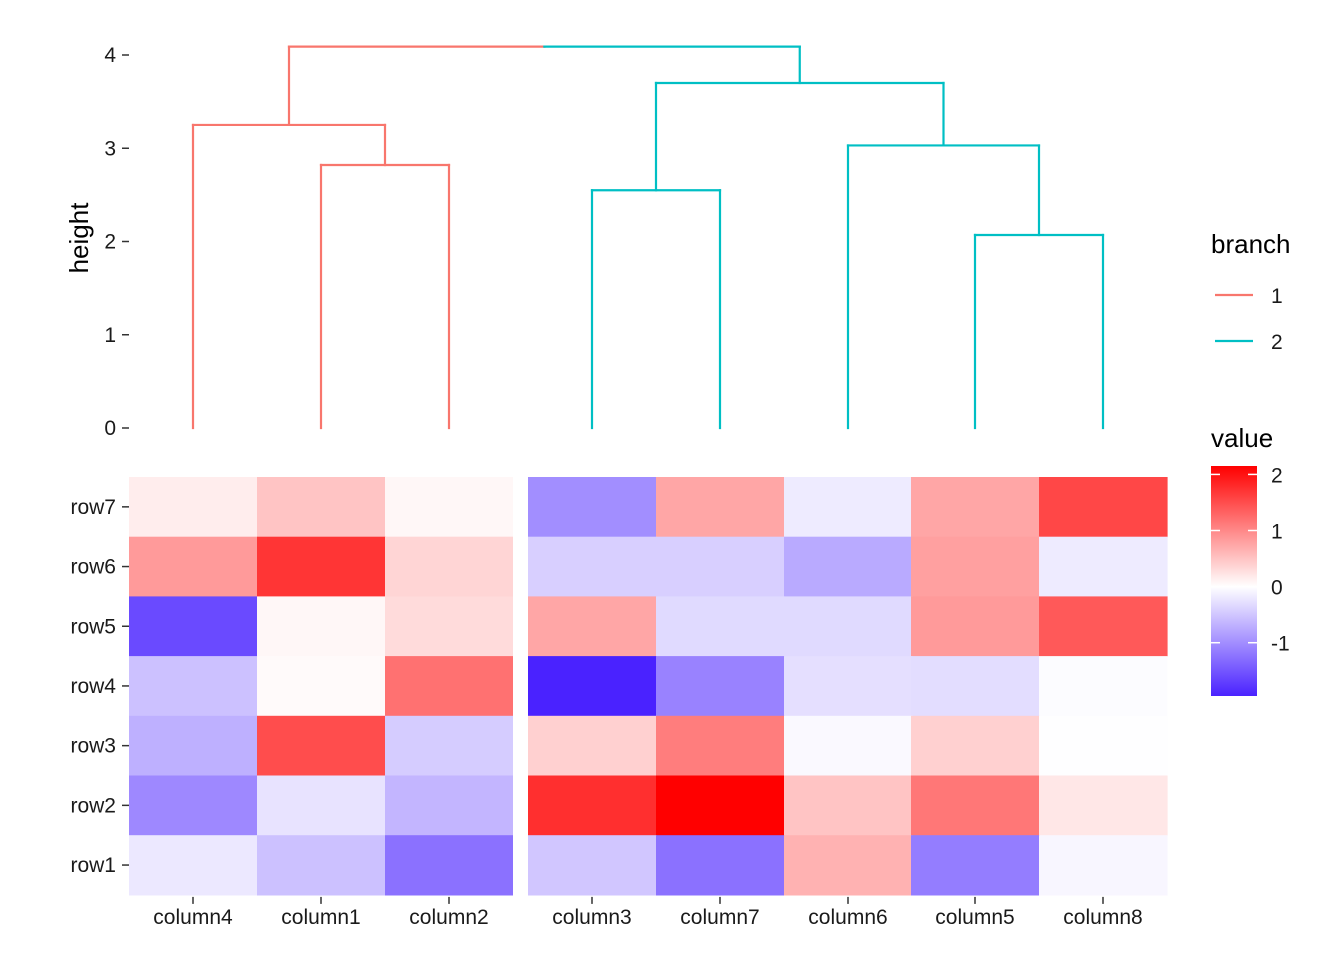 This screenshot has width=1344, height=960. What do you see at coordinates (93, 805) in the screenshot?
I see `heatmap-row-label-row2: row2` at bounding box center [93, 805].